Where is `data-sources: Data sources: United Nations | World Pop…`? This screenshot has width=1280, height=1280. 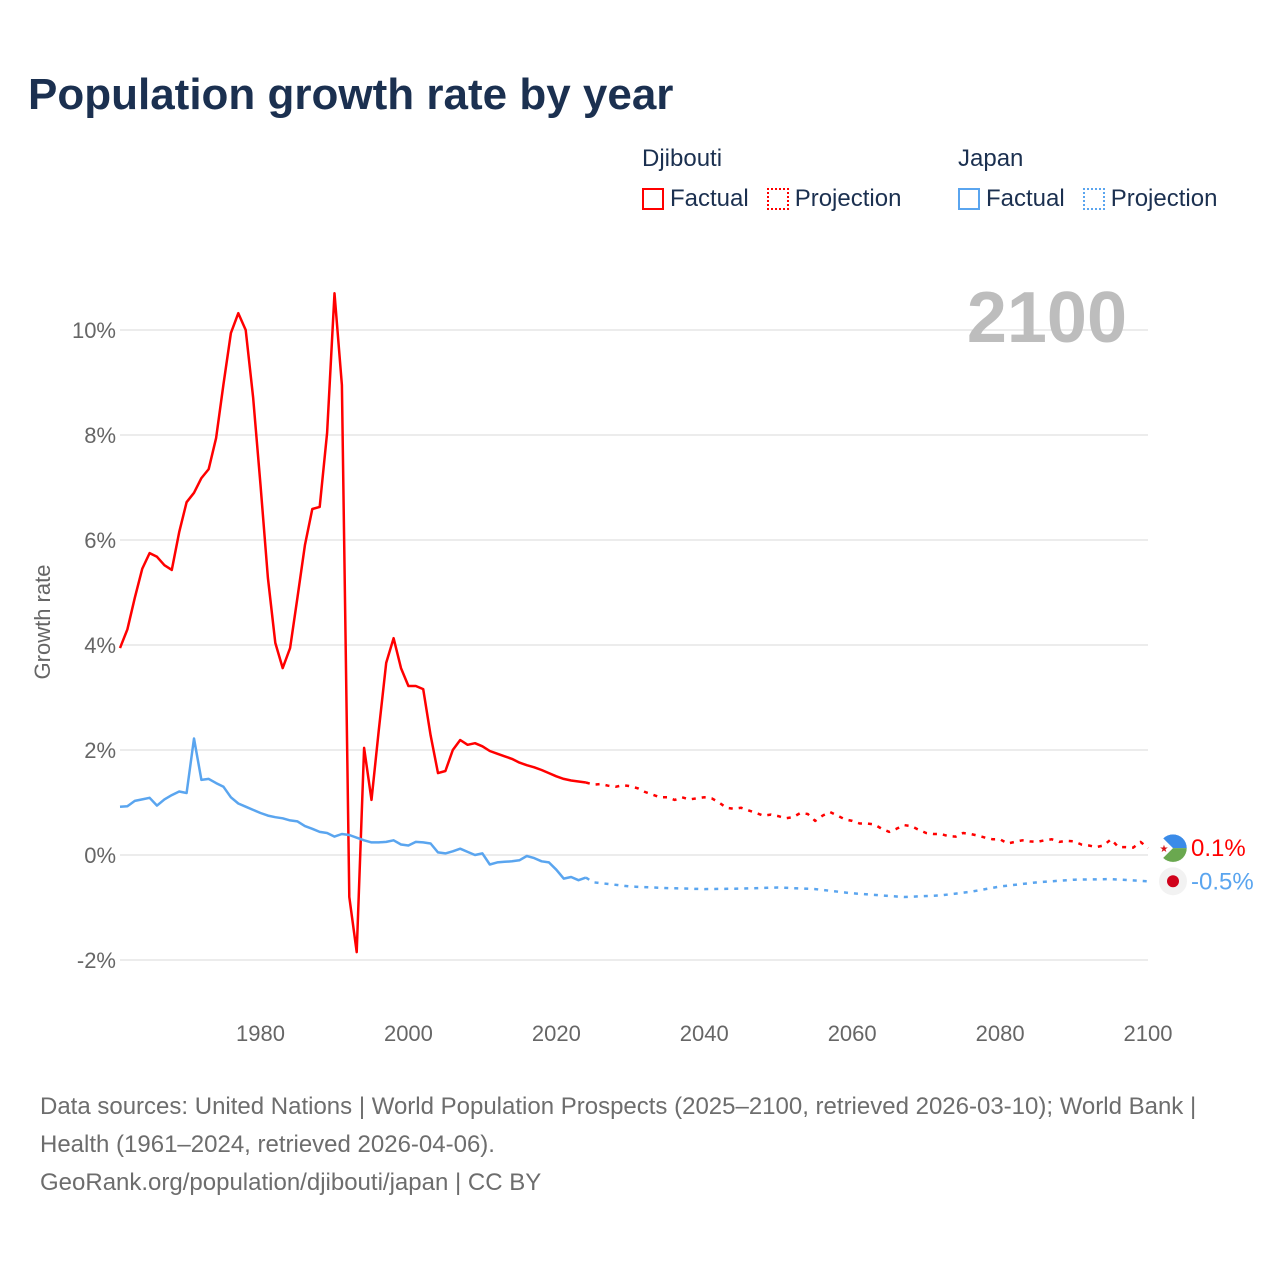
data-sources: Data sources: United Nations | World Pop… is located at coordinates (618, 1125).